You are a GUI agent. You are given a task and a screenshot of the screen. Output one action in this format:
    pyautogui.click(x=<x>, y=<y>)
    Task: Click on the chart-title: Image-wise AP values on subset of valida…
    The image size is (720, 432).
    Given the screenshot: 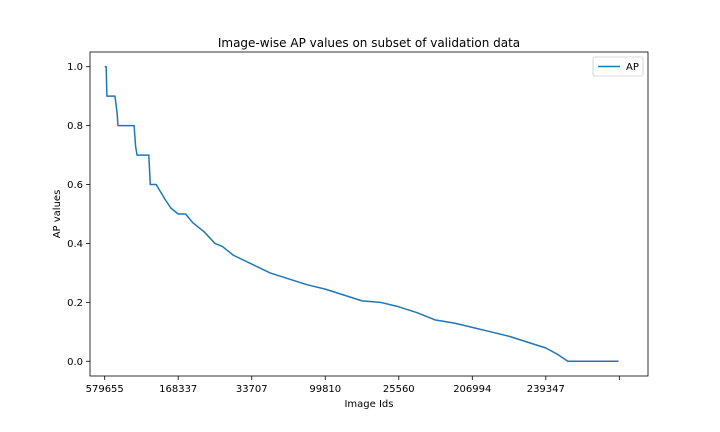 What is the action you would take?
    pyautogui.click(x=369, y=43)
    